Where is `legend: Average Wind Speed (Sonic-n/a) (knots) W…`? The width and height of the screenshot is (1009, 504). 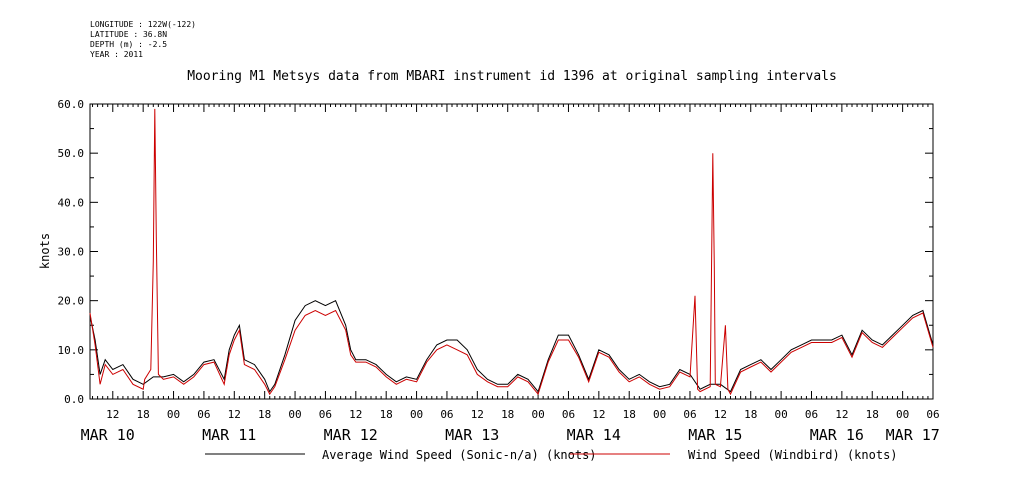 legend: Average Wind Speed (Sonic-n/a) (knots) W… is located at coordinates (551, 455).